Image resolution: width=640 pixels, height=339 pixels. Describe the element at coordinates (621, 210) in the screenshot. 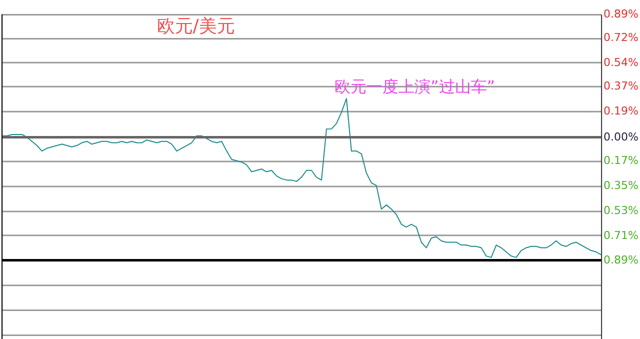

I see `y-tick-label: 0.53%` at that location.